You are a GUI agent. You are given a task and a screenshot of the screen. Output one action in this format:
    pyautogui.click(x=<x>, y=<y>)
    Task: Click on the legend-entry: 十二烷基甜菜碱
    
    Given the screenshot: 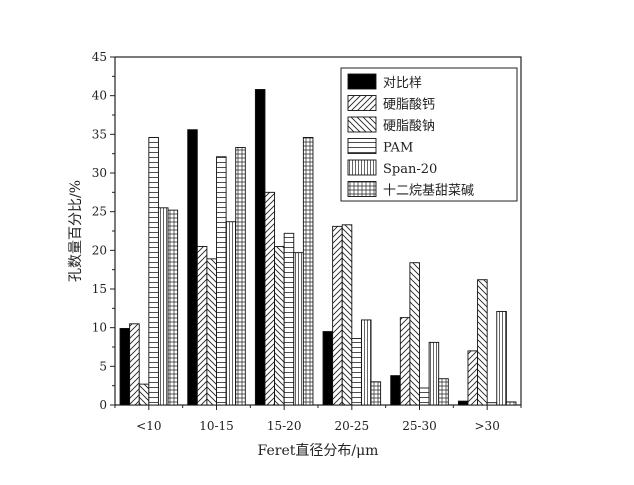 What is the action you would take?
    pyautogui.click(x=428, y=191)
    